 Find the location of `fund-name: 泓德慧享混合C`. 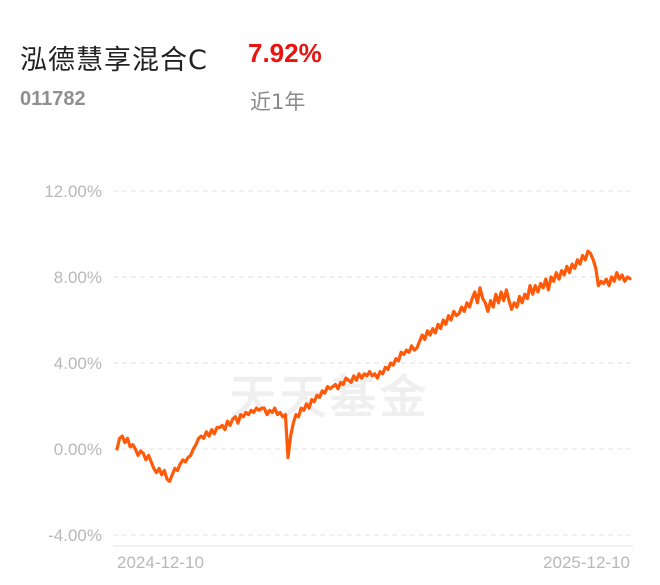

fund-name: 泓德慧享混合C is located at coordinates (114, 60).